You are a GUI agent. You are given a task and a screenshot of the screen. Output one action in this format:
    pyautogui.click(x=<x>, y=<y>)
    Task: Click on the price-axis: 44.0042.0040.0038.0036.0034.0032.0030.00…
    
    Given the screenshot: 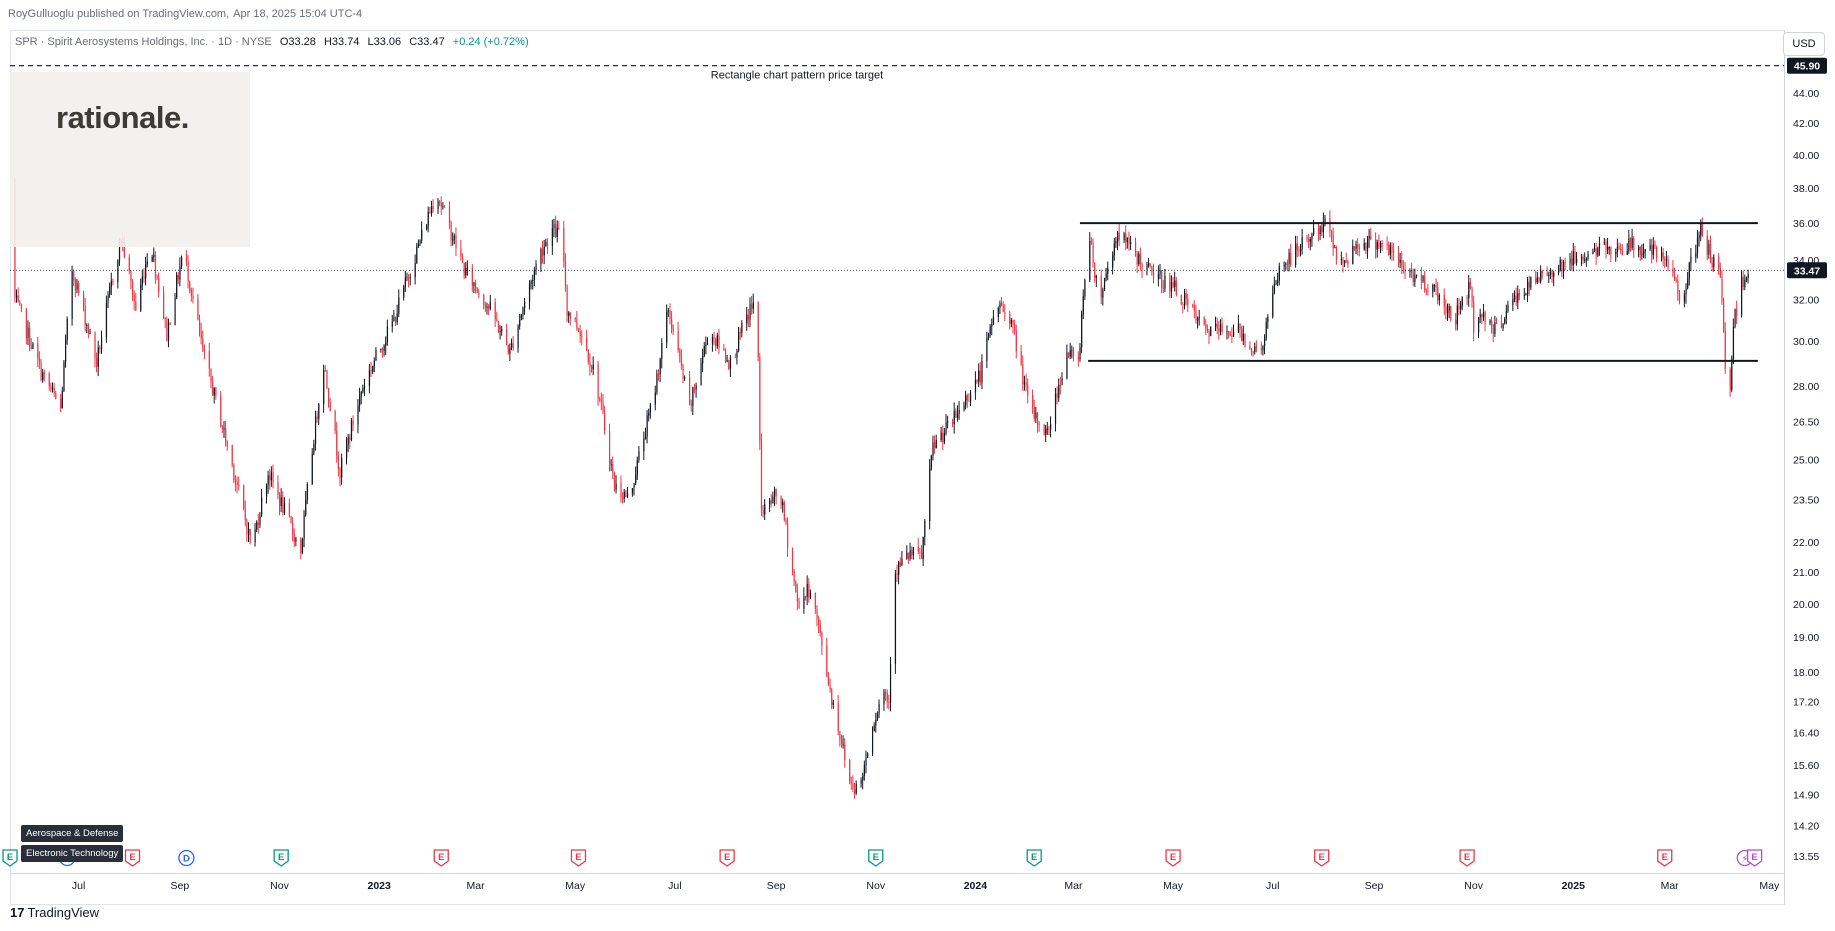 What is the action you would take?
    pyautogui.click(x=1807, y=460)
    